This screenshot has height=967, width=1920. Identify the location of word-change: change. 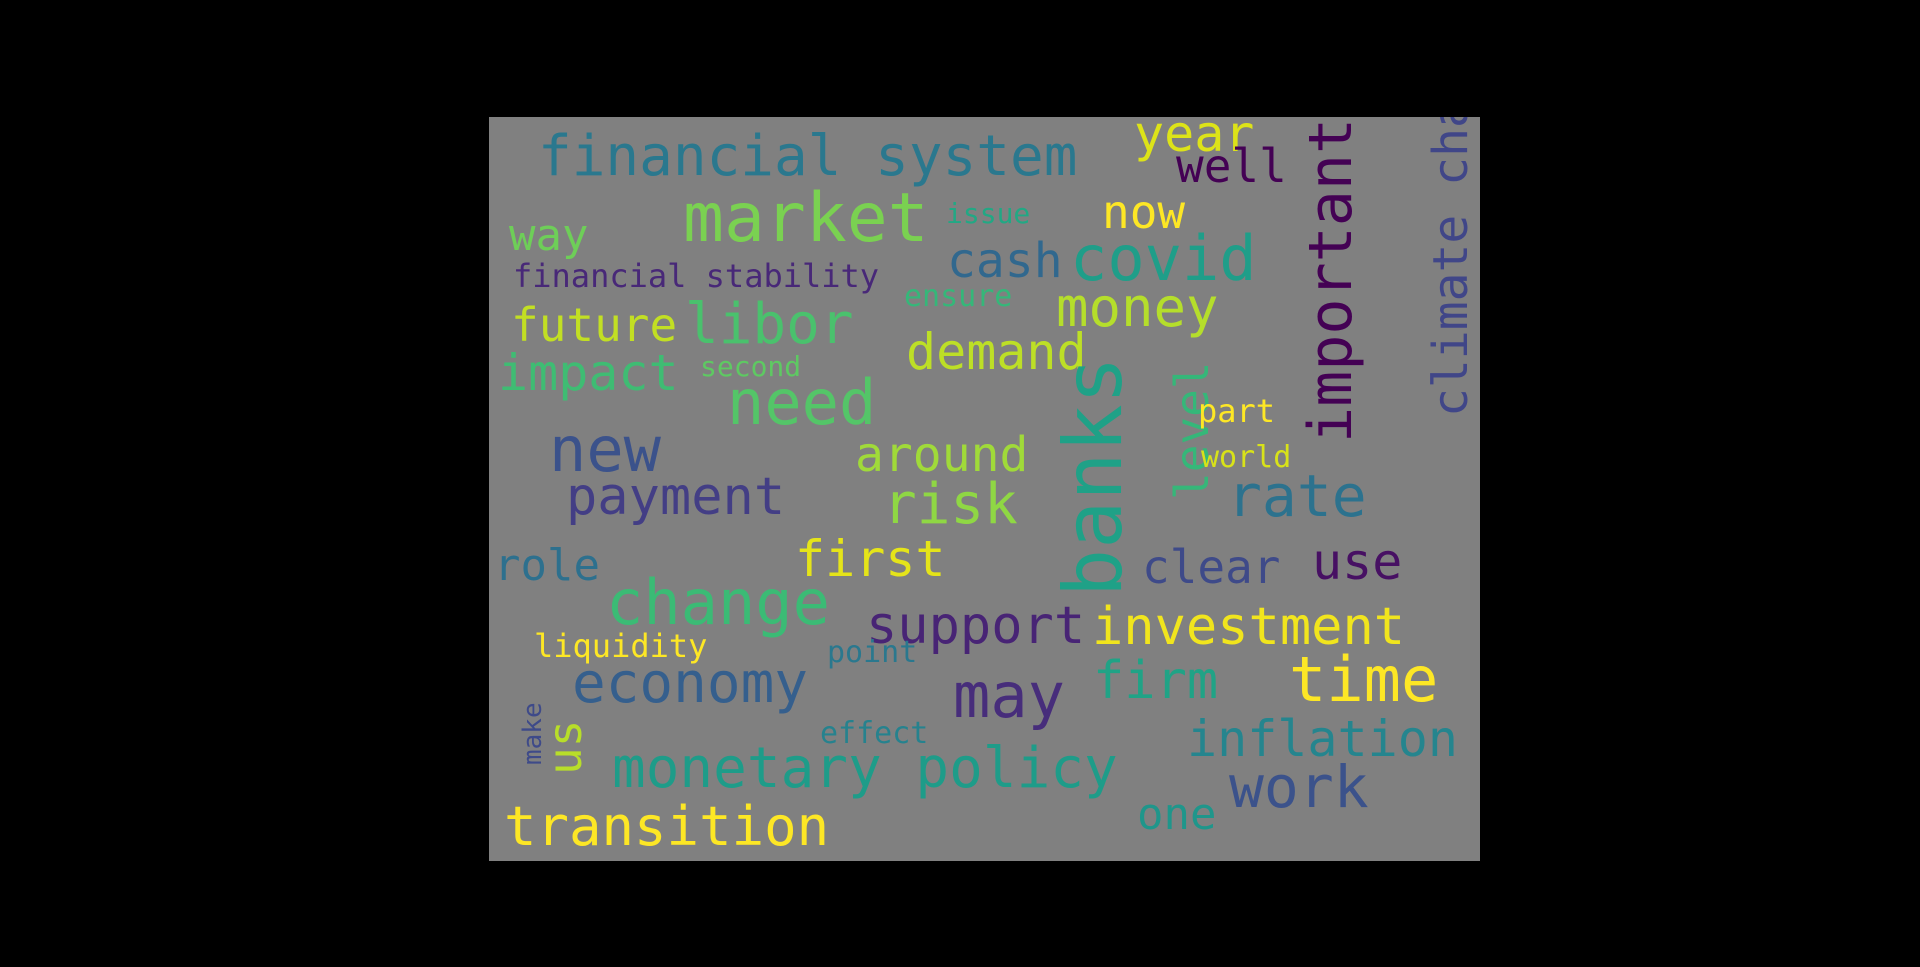
(718, 602).